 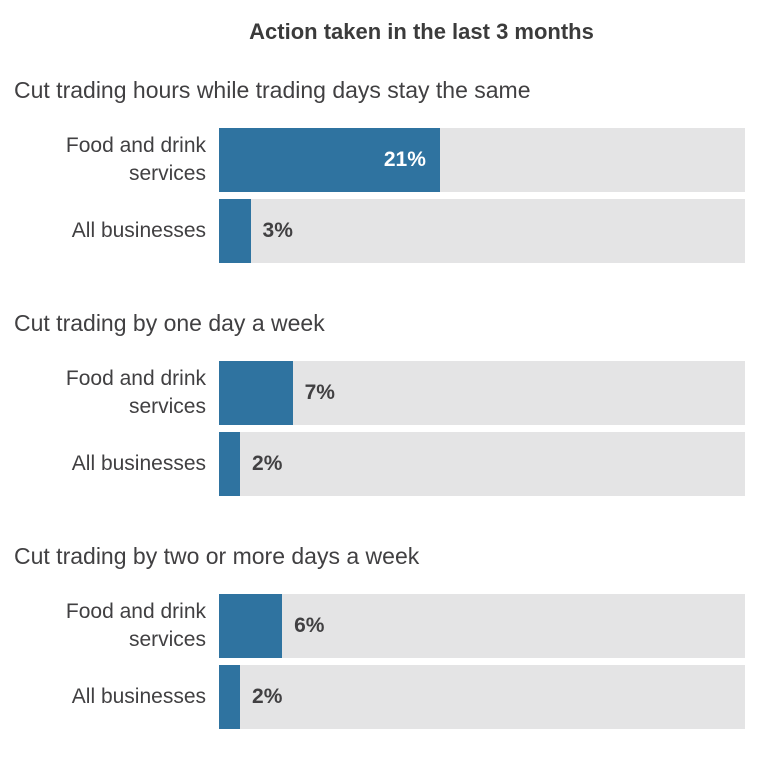 I want to click on bar-value-label: 6%, so click(x=309, y=625).